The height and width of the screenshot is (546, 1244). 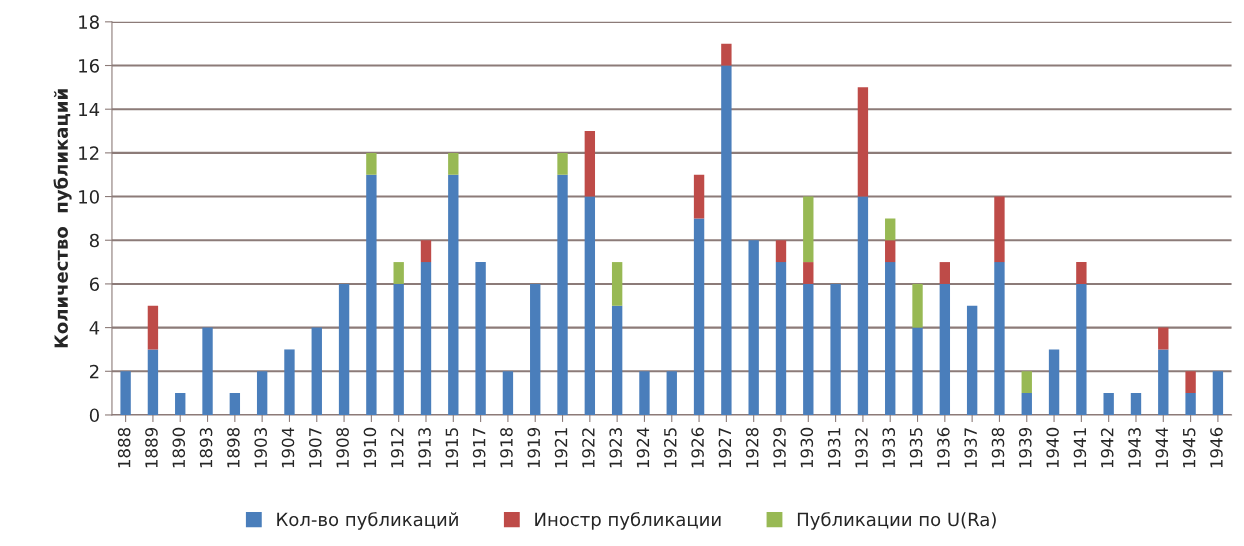 I want to click on x-tick-label: 1942, so click(x=1107, y=448).